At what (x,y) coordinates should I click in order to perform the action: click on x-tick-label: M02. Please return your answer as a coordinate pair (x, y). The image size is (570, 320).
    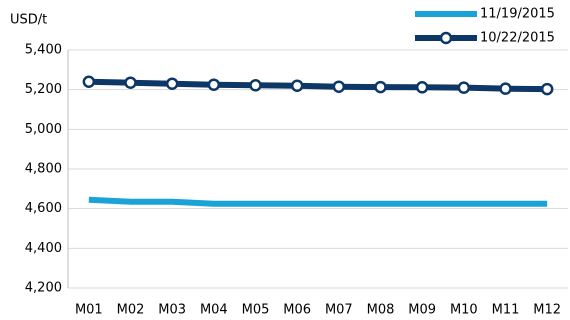
    Looking at the image, I should click on (131, 310).